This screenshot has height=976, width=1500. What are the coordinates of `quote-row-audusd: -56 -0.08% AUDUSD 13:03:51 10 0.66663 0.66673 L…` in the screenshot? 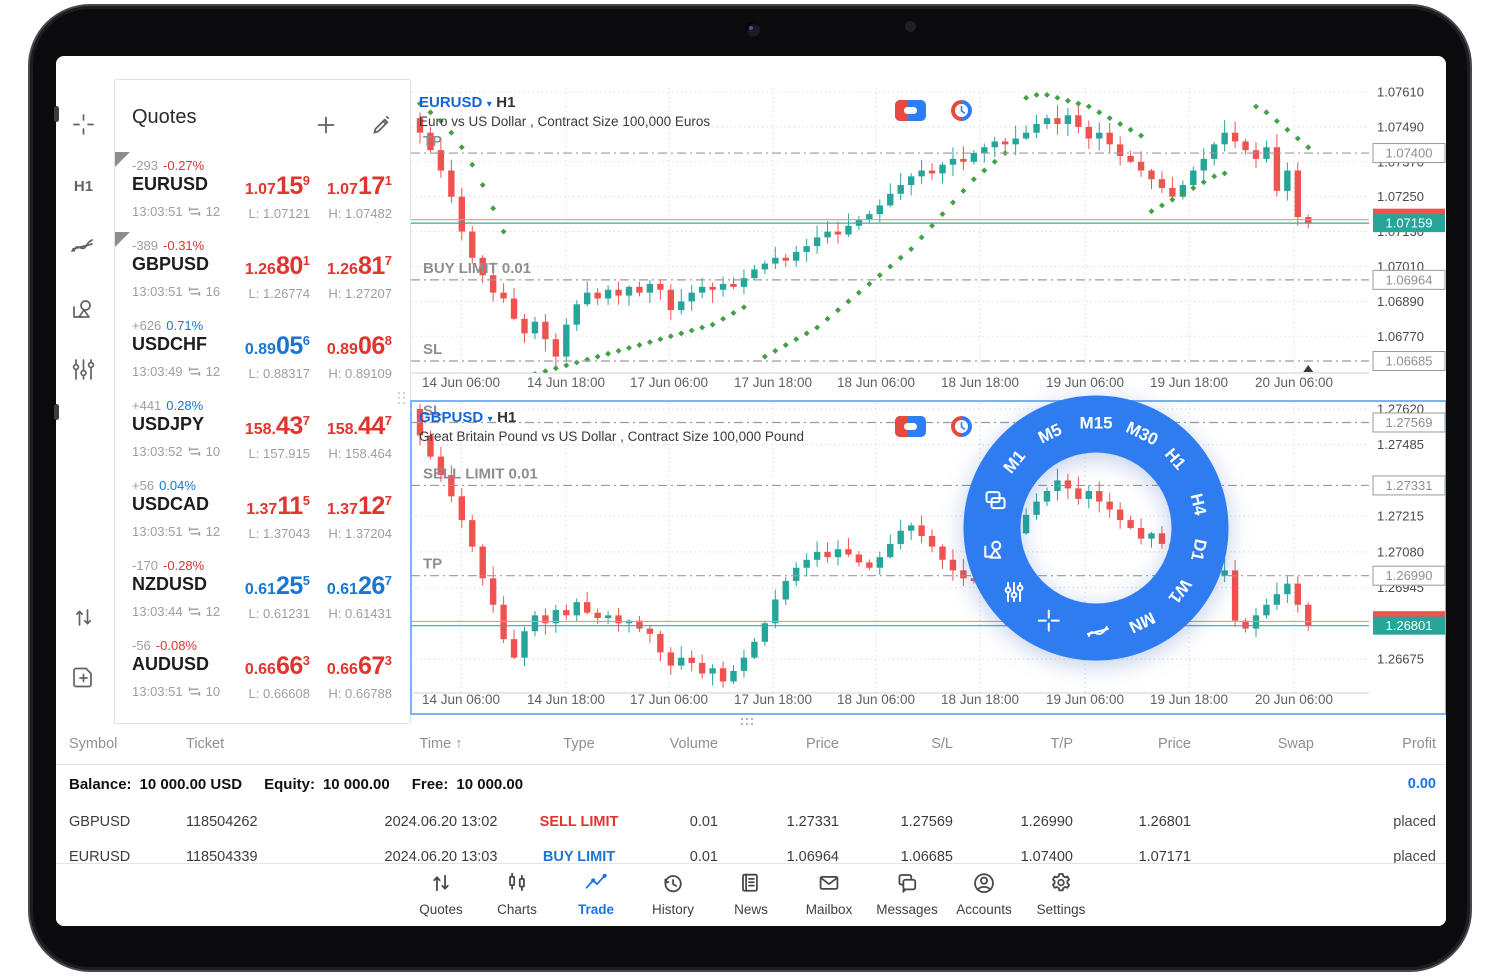 It's located at (263, 672).